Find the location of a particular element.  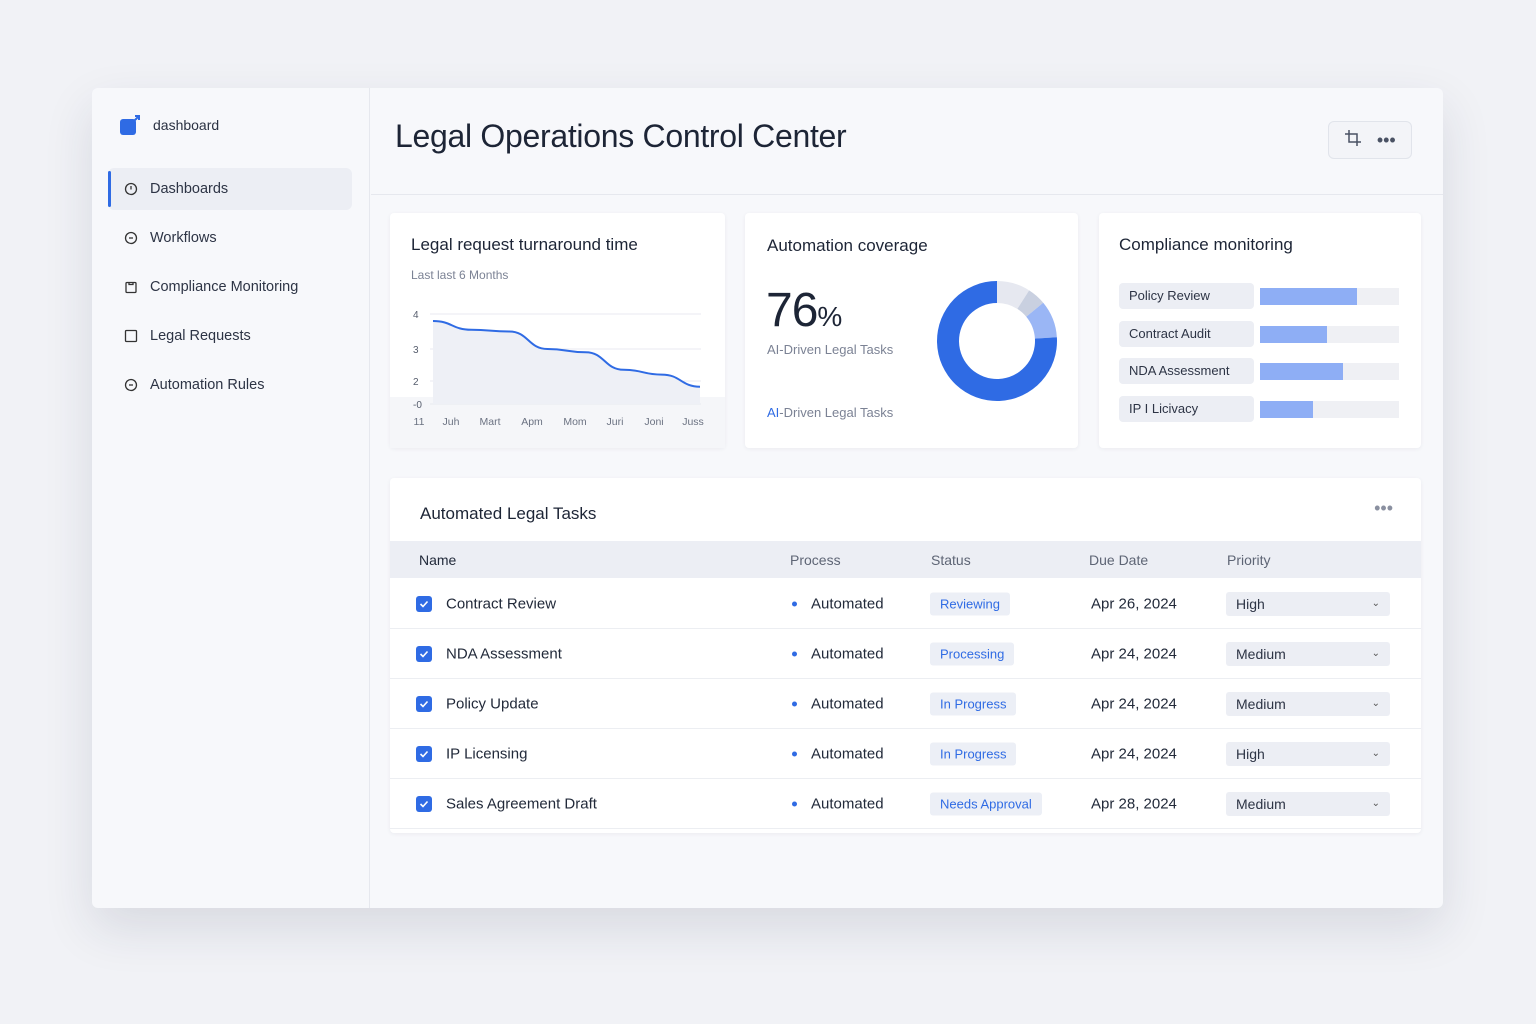

sidebar-item-automation-rules: Automation Rules is located at coordinates (230, 385).